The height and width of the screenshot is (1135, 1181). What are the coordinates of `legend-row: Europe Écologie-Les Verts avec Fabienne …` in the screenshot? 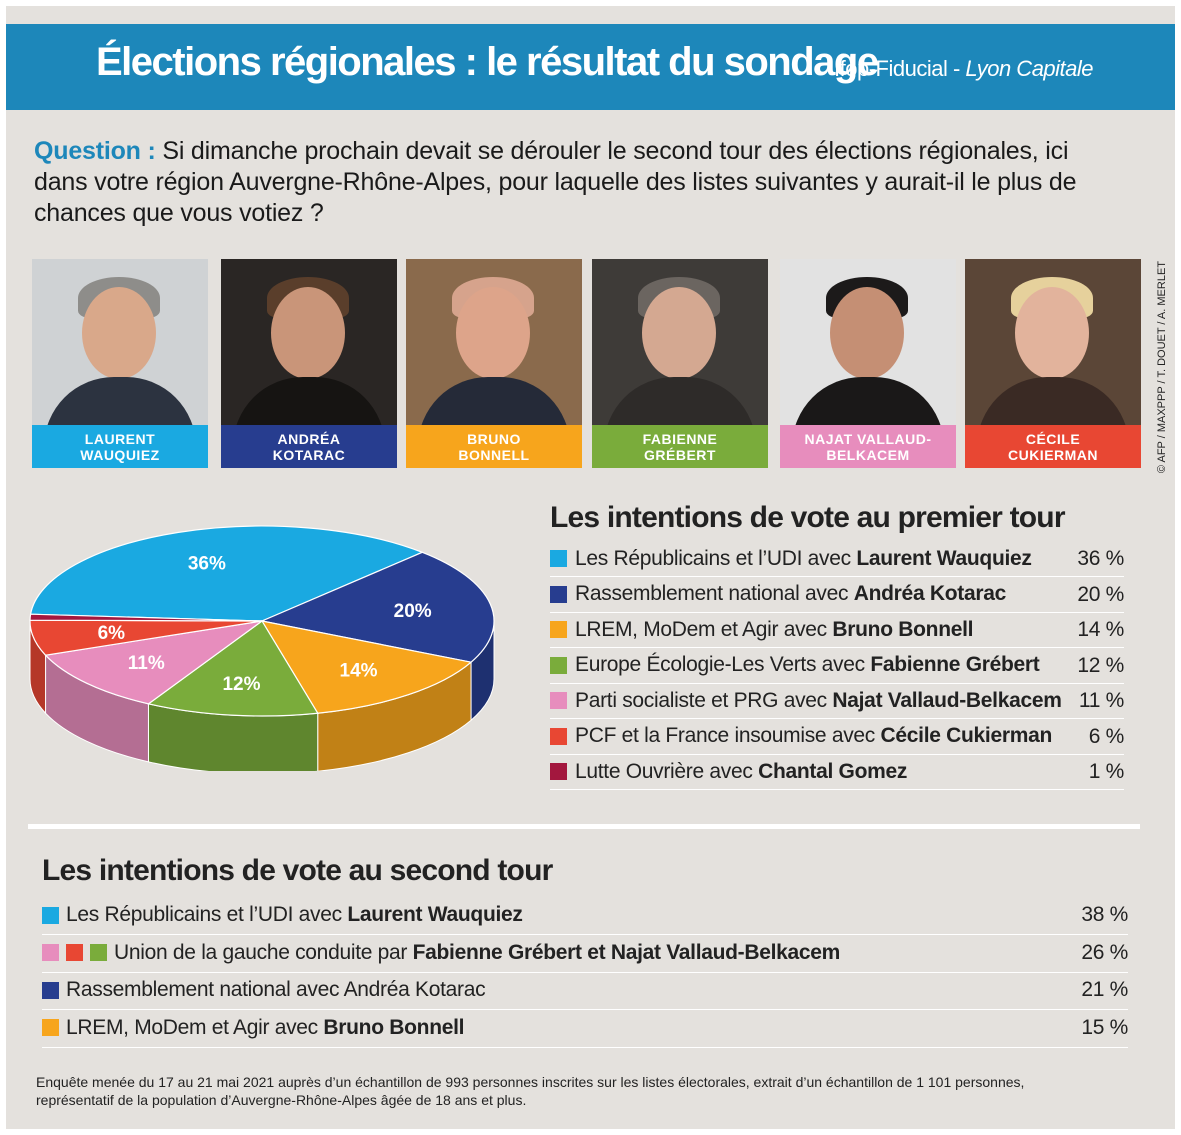 It's located at (837, 666).